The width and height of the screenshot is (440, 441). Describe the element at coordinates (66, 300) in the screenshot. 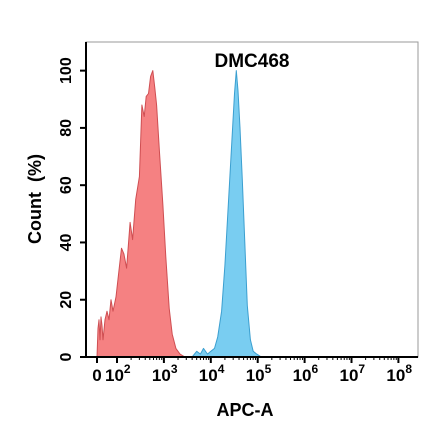

I see `y-tick-label: 20` at that location.